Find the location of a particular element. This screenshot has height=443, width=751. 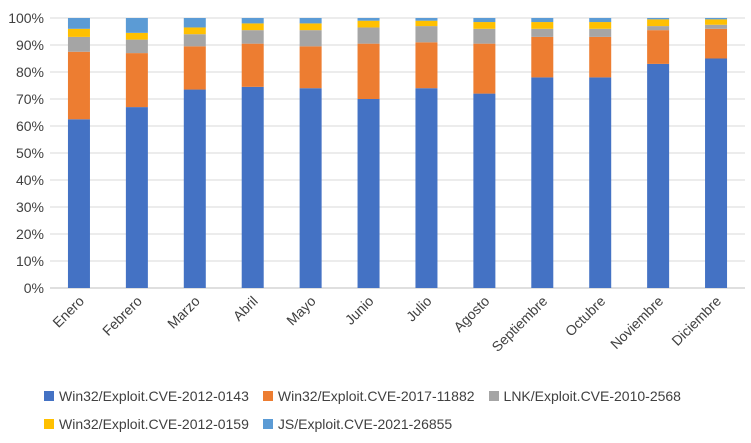

legend-label: Win32/Exploit.CVE-2012-0143 is located at coordinates (154, 396).